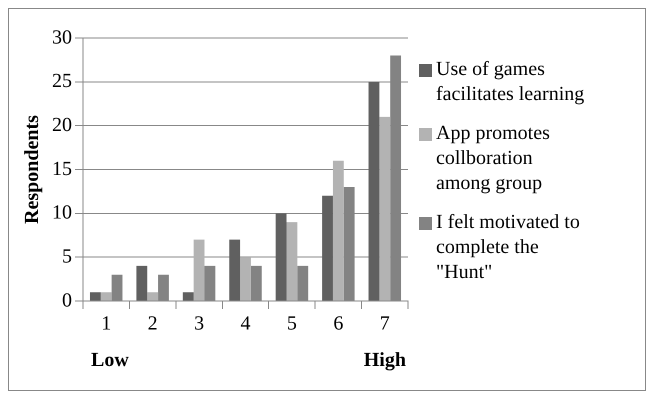  I want to click on y-tick-label: 5, so click(67, 256).